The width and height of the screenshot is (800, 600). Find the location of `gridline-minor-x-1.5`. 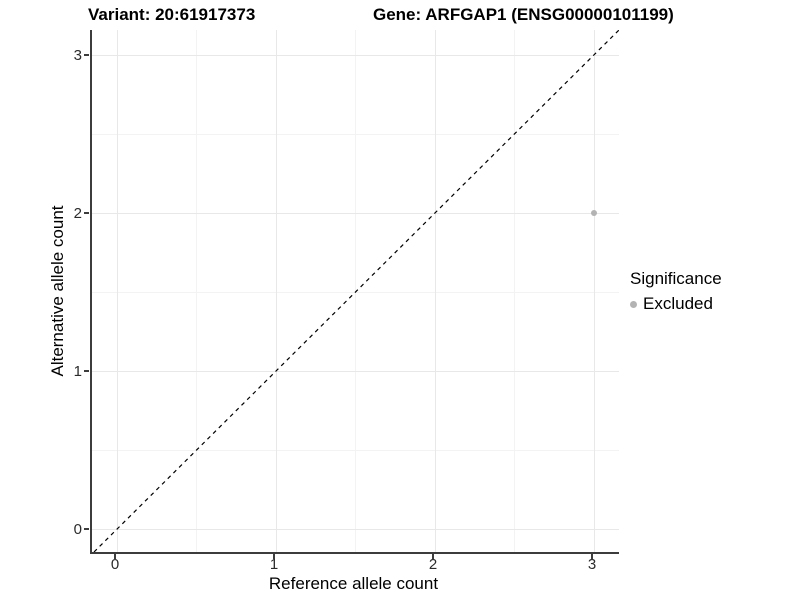

gridline-minor-x-1.5 is located at coordinates (355, 291).